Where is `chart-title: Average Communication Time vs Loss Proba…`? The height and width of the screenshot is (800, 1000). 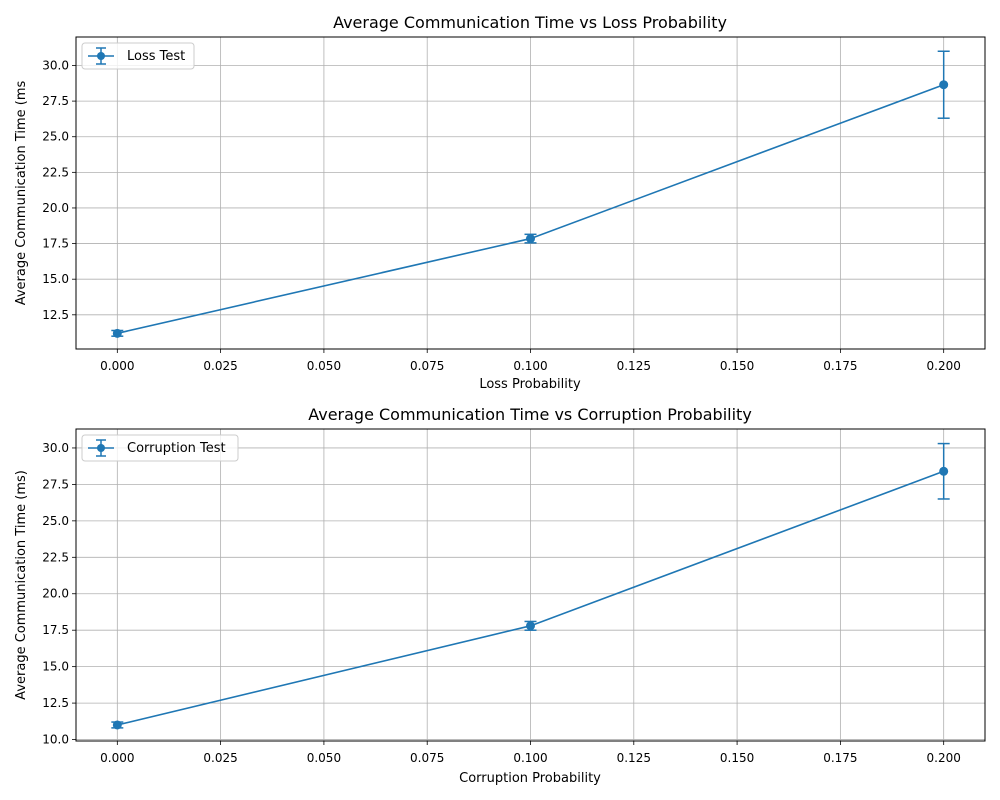
chart-title: Average Communication Time vs Loss Proba… is located at coordinates (530, 22).